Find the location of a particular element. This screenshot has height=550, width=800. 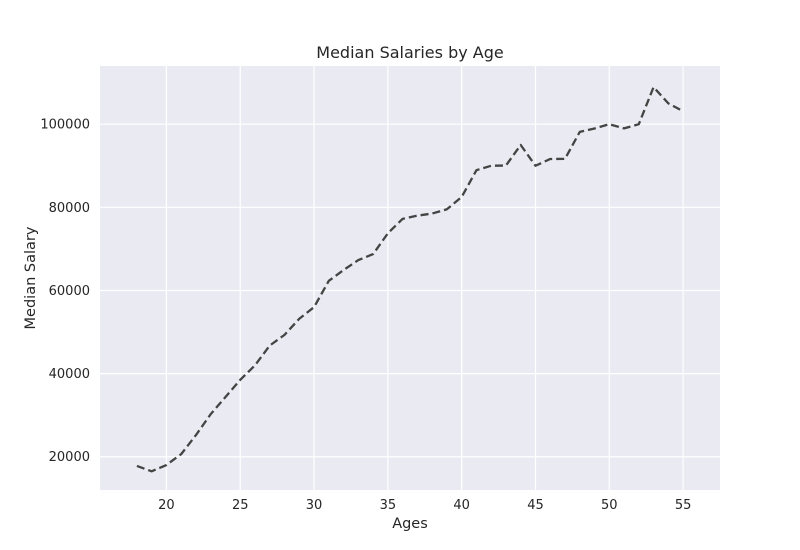

x-tick-label: 55 is located at coordinates (683, 505).